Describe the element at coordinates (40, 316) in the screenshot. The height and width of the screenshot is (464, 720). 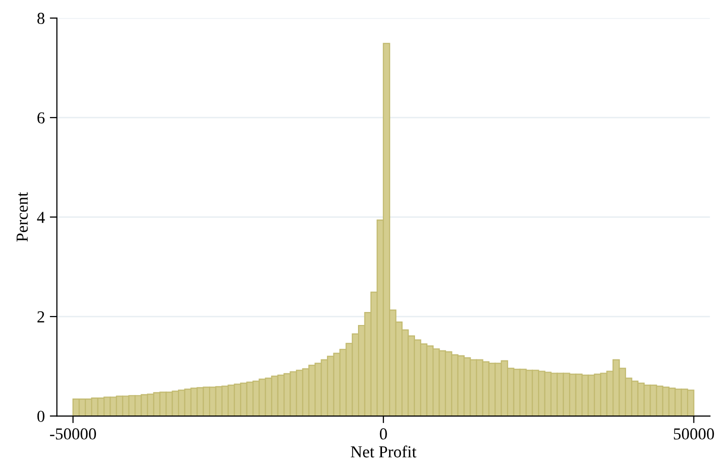
I see `y-tick-label: 2` at that location.